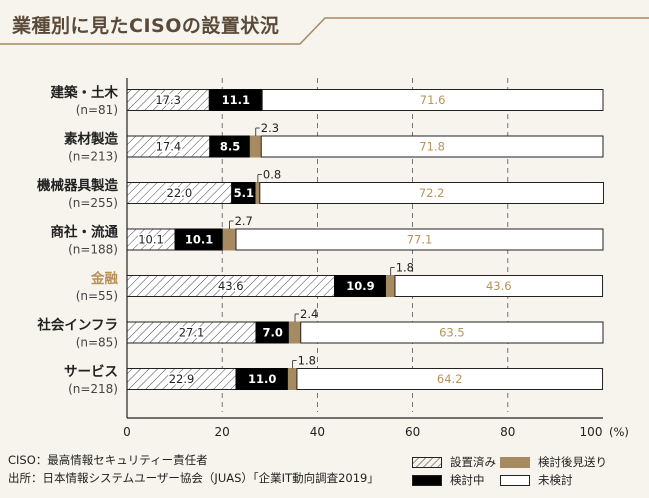  What do you see at coordinates (222, 432) in the screenshot?
I see `x-tick-label: 20` at bounding box center [222, 432].